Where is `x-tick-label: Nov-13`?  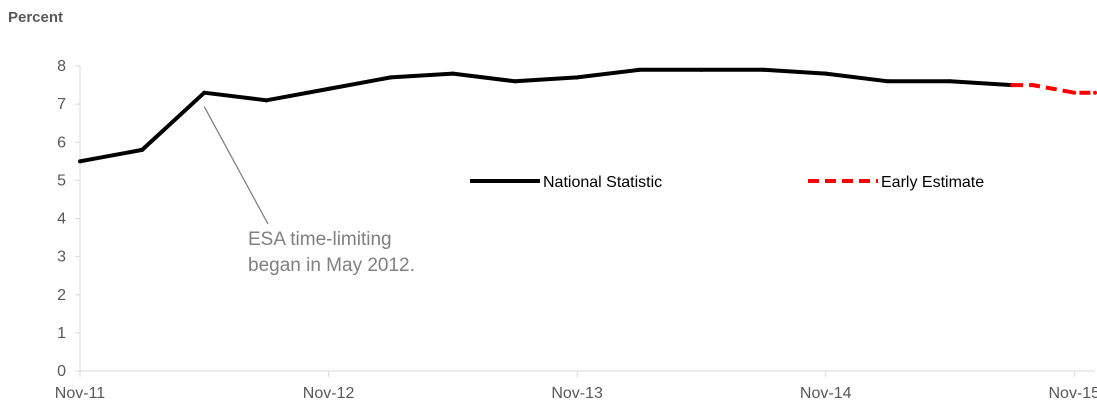
x-tick-label: Nov-13 is located at coordinates (577, 393).